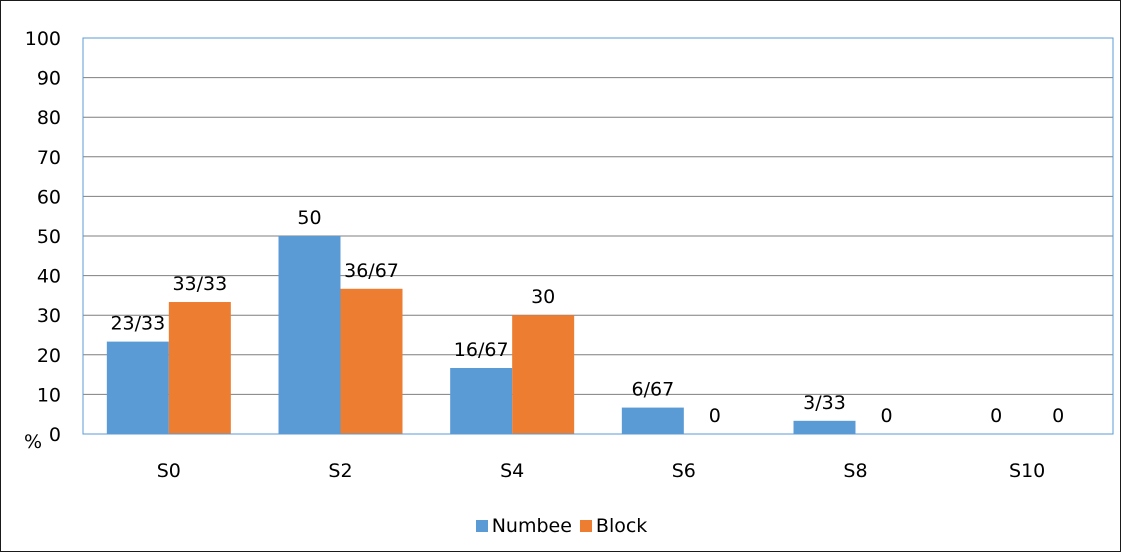 Image resolution: width=1121 pixels, height=552 pixels. Describe the element at coordinates (49, 356) in the screenshot. I see `y-tick-label: 20` at that location.